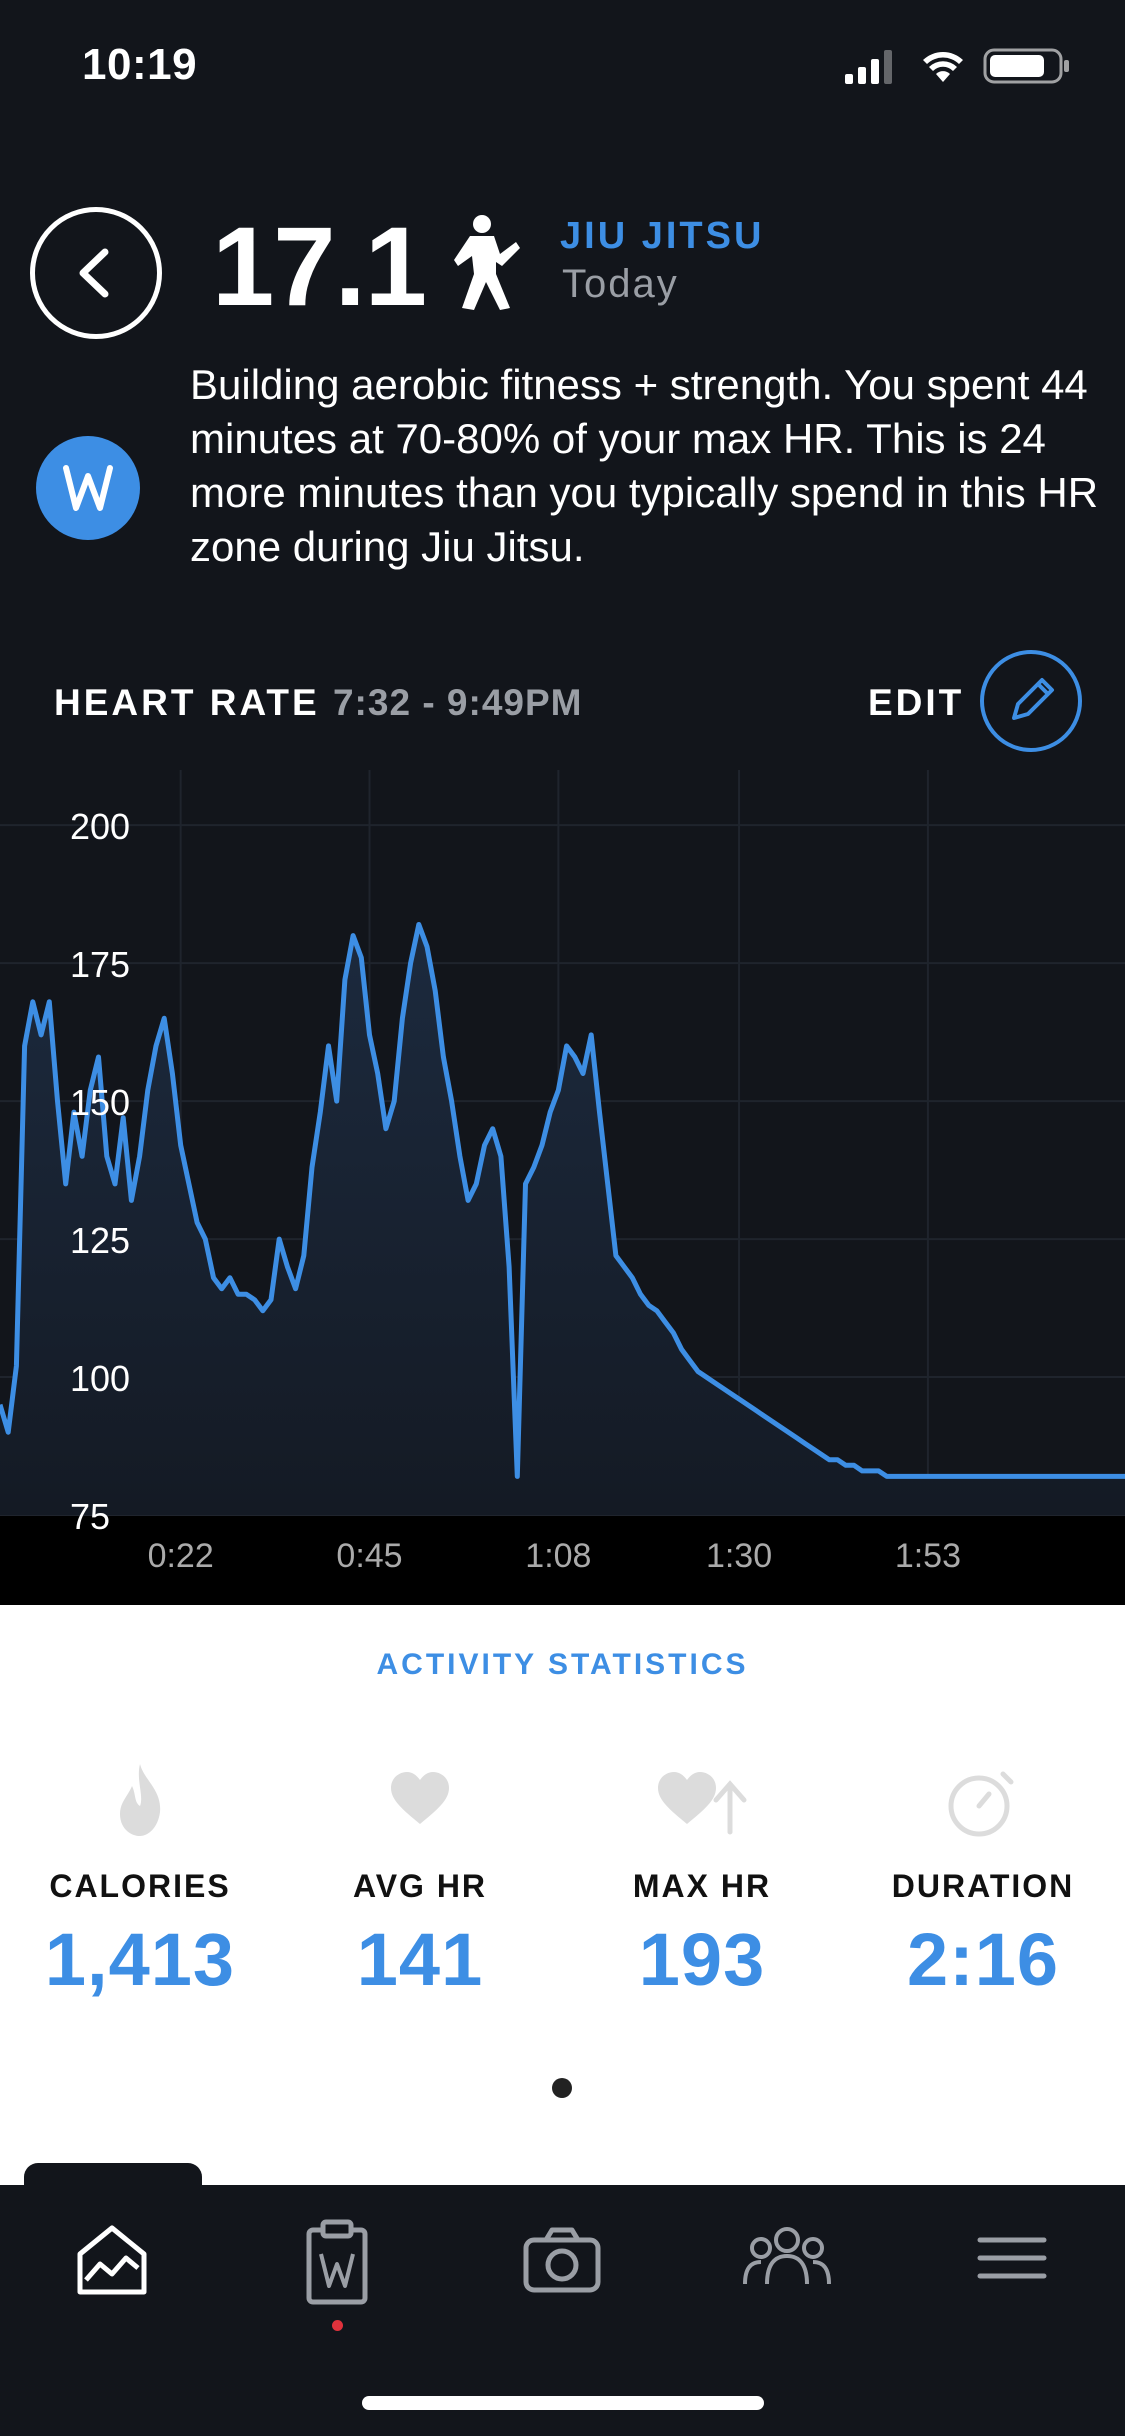 This screenshot has height=2436, width=1125. What do you see at coordinates (140, 64) in the screenshot?
I see `status-time: 10:19` at bounding box center [140, 64].